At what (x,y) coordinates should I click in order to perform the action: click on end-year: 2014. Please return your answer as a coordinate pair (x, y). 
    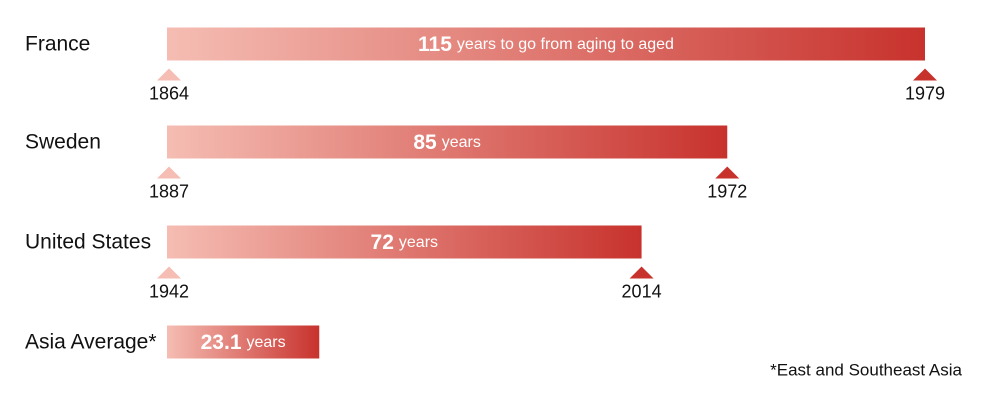
    Looking at the image, I should click on (642, 291).